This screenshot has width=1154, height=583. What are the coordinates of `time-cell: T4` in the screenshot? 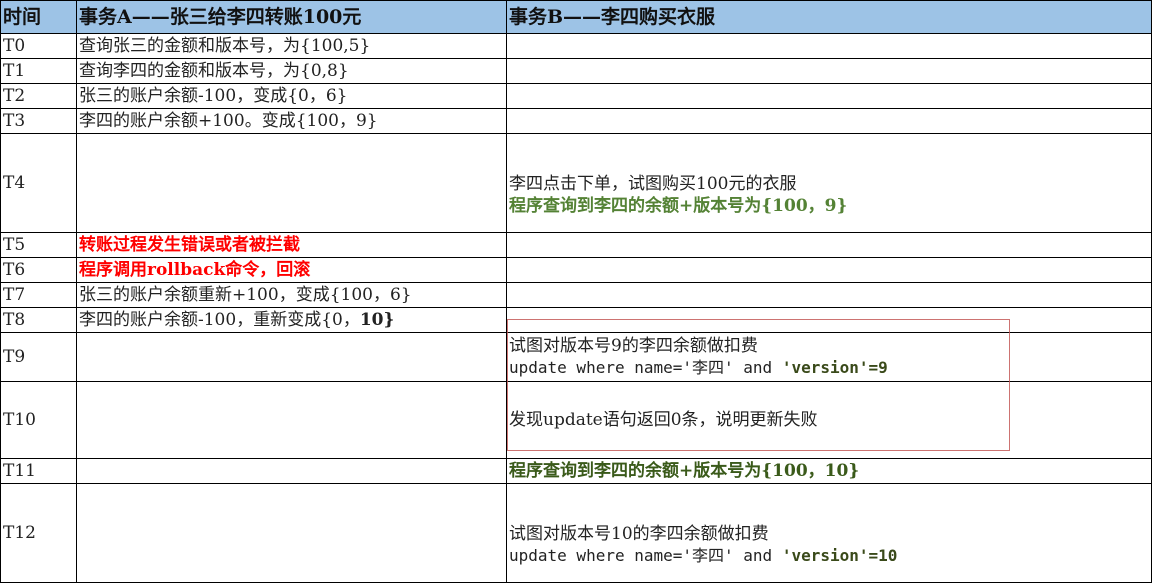 It's located at (38, 183).